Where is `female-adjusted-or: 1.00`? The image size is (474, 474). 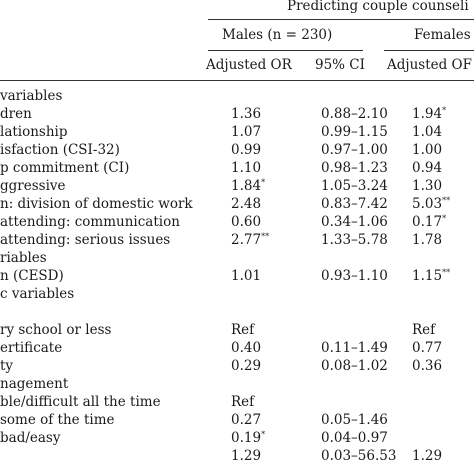
female-adjusted-or: 1.00 is located at coordinates (427, 150).